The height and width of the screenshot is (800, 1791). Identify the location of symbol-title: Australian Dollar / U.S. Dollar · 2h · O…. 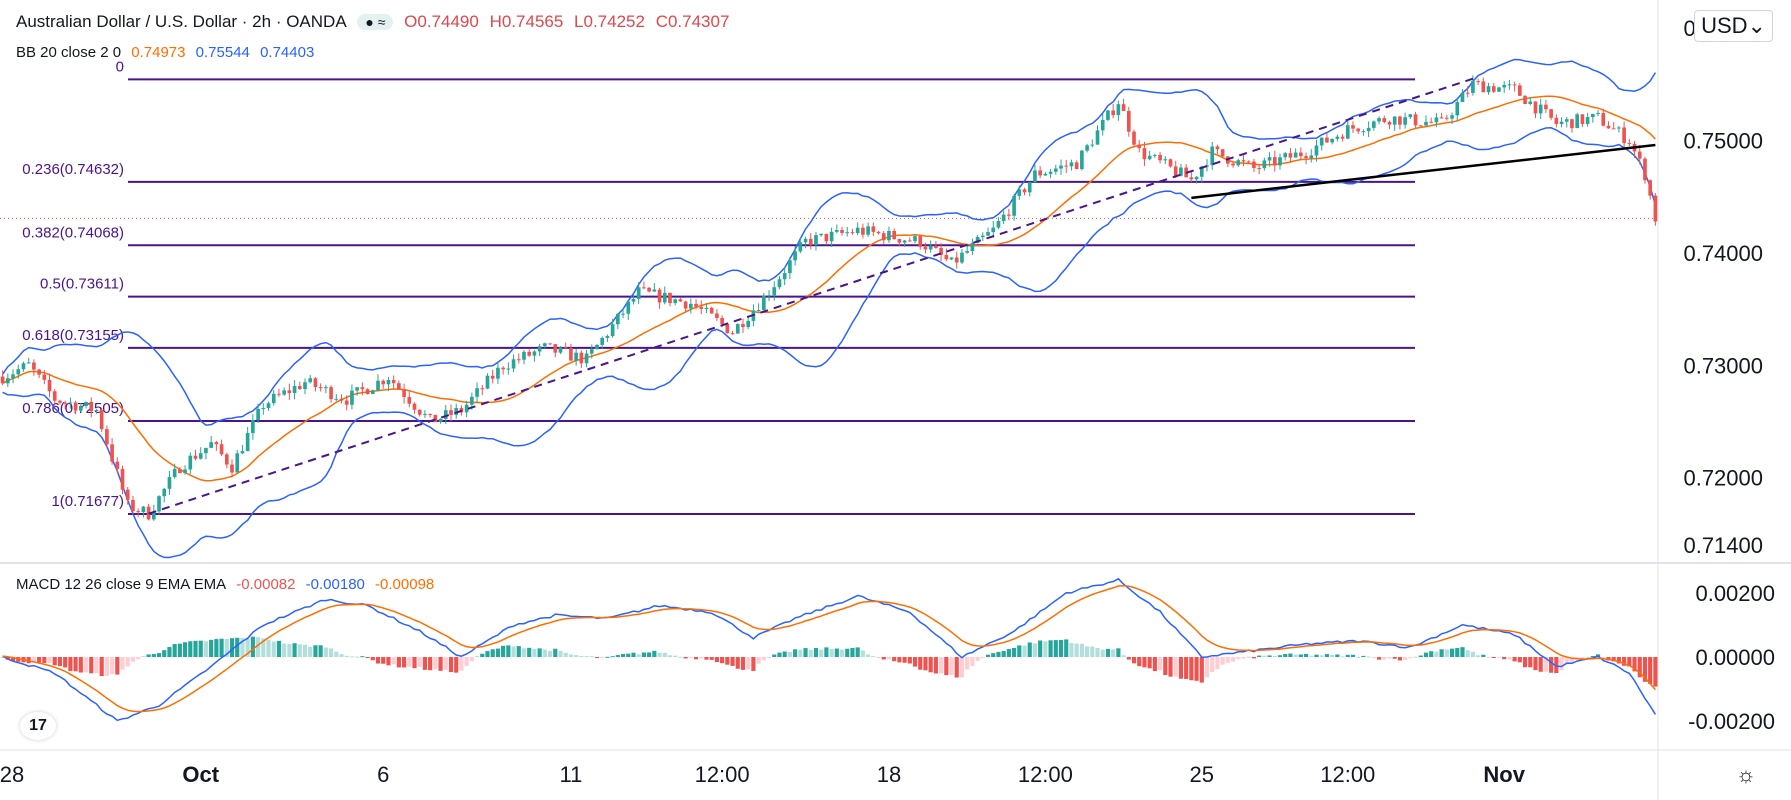
(181, 21).